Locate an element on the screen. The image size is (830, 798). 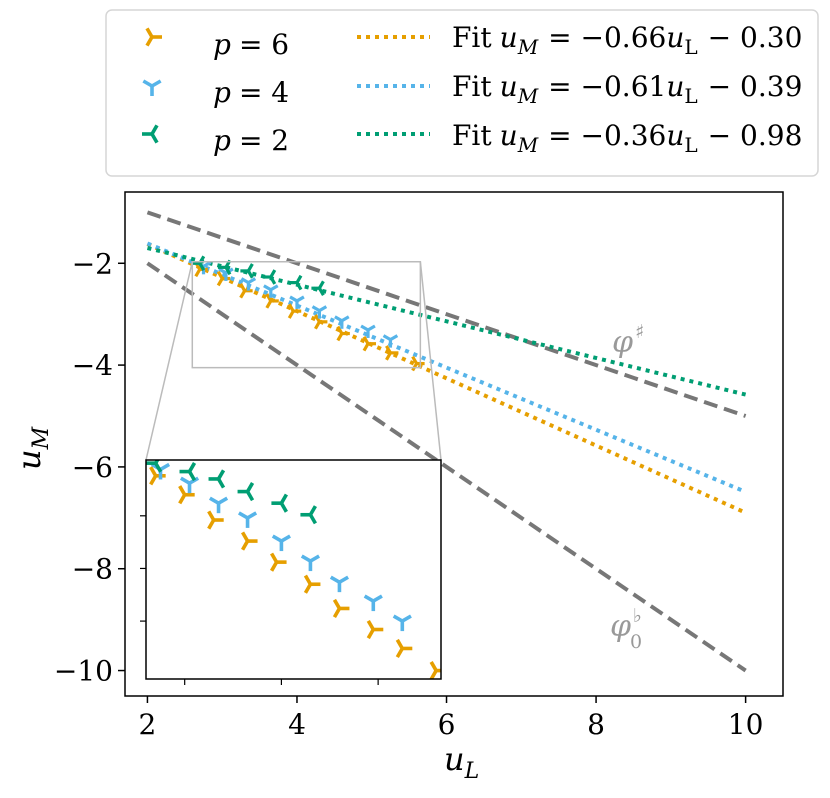
x-tick-label: 10 is located at coordinates (746, 724).